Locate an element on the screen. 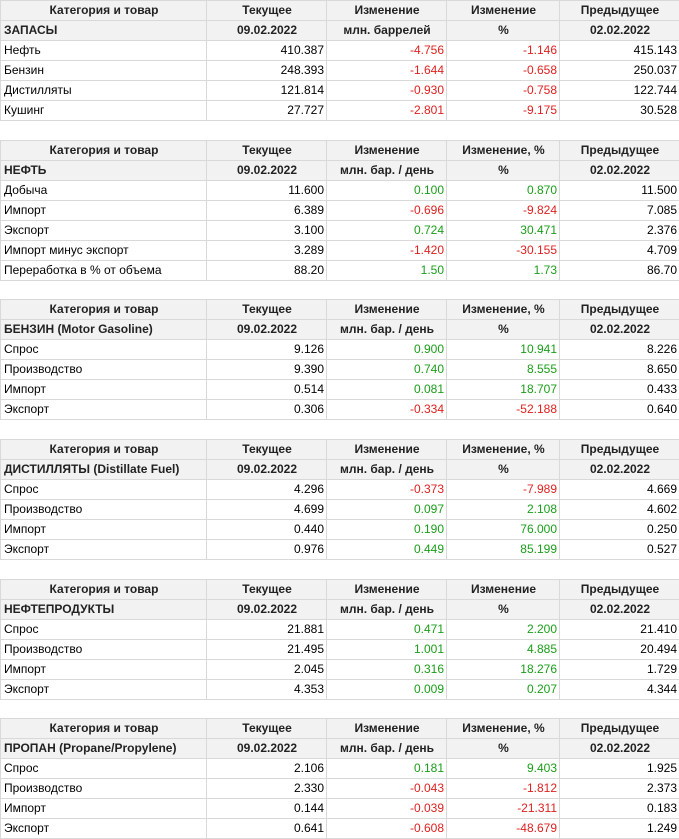 Image resolution: width=679 pixels, height=839 pixels. cell-pct: 0.207 is located at coordinates (503, 690).